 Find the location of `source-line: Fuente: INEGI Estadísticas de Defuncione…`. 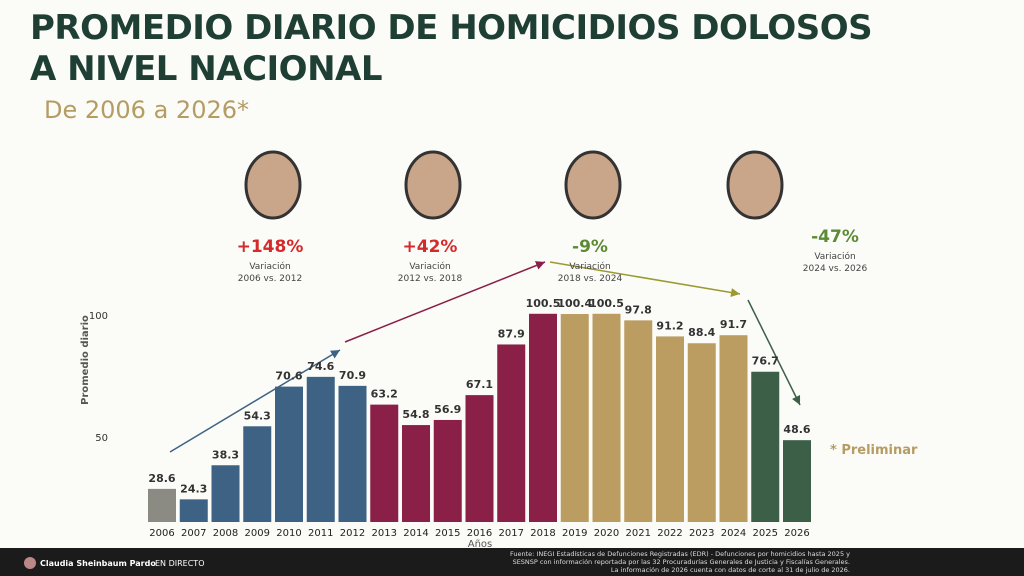

source-line: Fuente: INEGI Estadísticas de Defuncione… is located at coordinates (680, 554).